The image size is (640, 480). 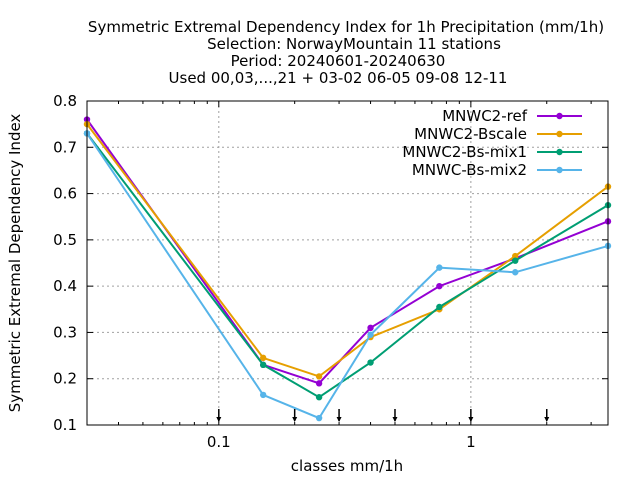 I want to click on y-axis-label: Symmetric Extremal Dependency Index, so click(x=15, y=263).